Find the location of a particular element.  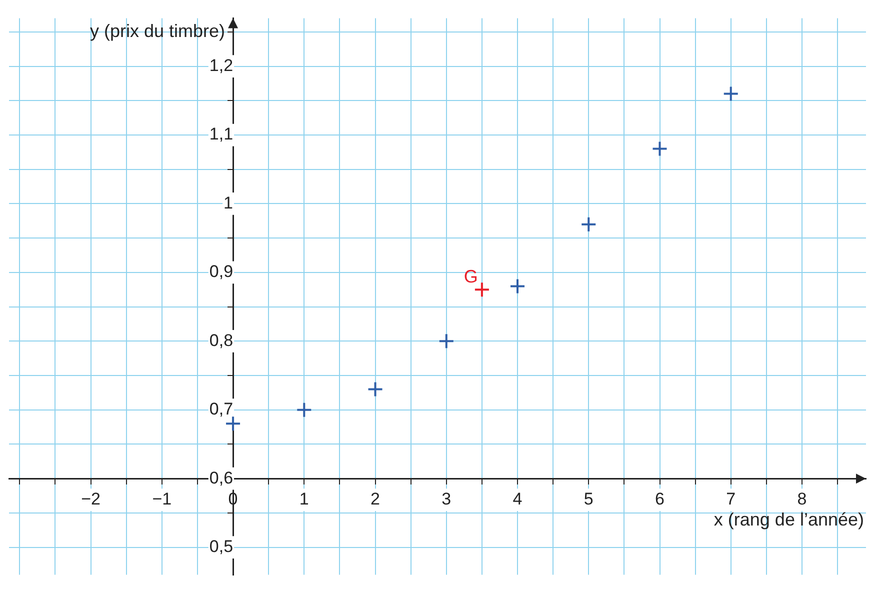

y-tick-label: 0,9 is located at coordinates (221, 272).